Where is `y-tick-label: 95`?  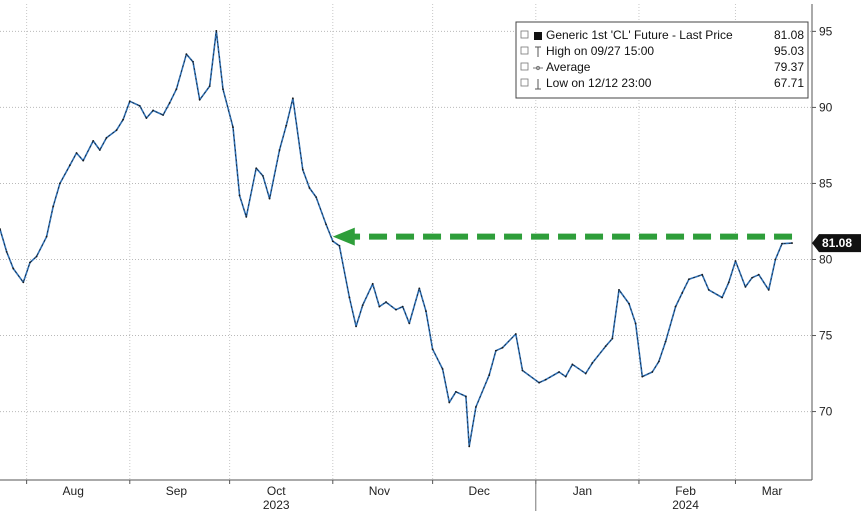
y-tick-label: 95 is located at coordinates (826, 31).